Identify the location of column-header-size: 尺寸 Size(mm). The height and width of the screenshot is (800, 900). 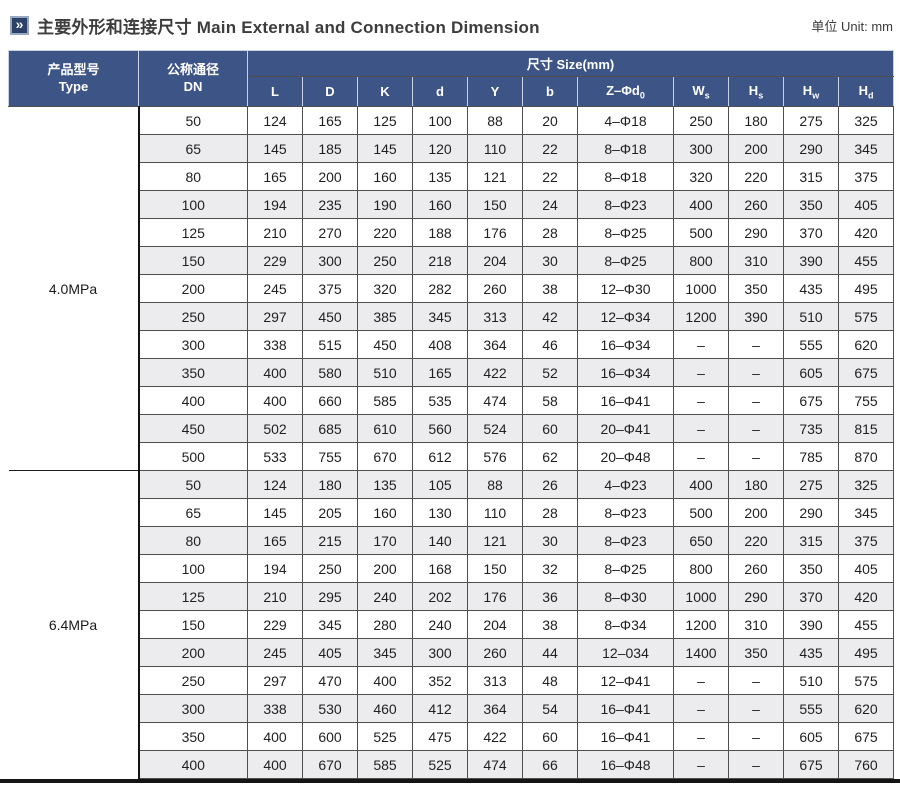
(570, 63).